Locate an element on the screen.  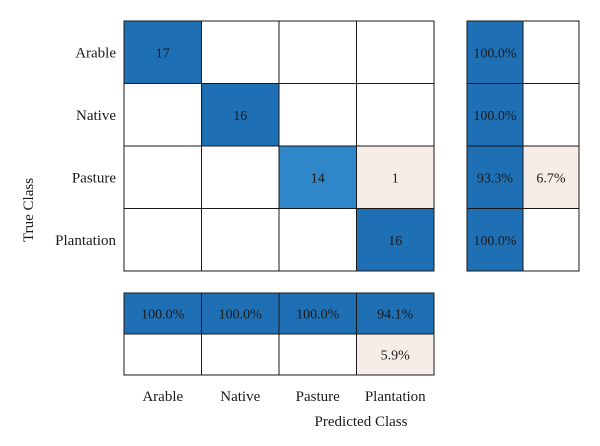
row-summary-value: 93.3% is located at coordinates (495, 178).